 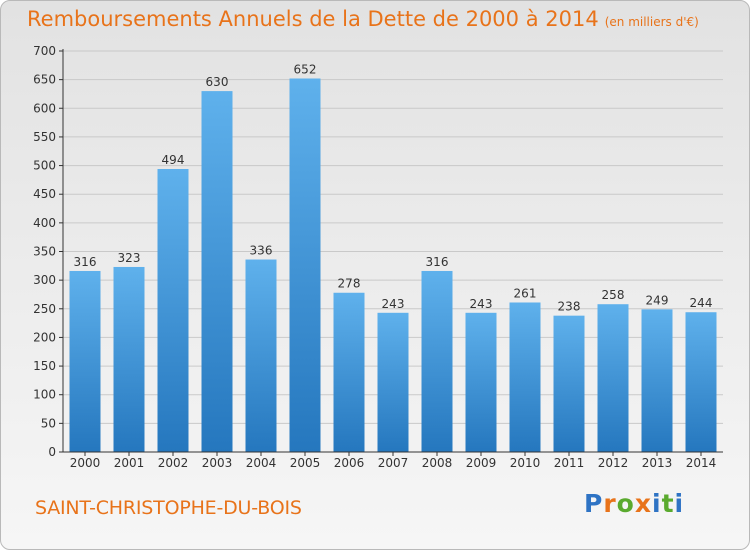 I want to click on x-tick-label: 2000, so click(x=85, y=463).